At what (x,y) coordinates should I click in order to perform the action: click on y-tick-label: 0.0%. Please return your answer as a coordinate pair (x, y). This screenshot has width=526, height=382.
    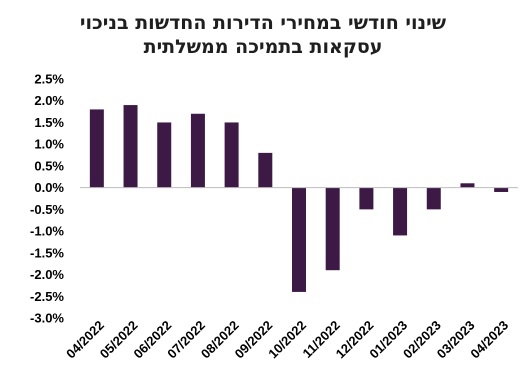
    Looking at the image, I should click on (49, 187).